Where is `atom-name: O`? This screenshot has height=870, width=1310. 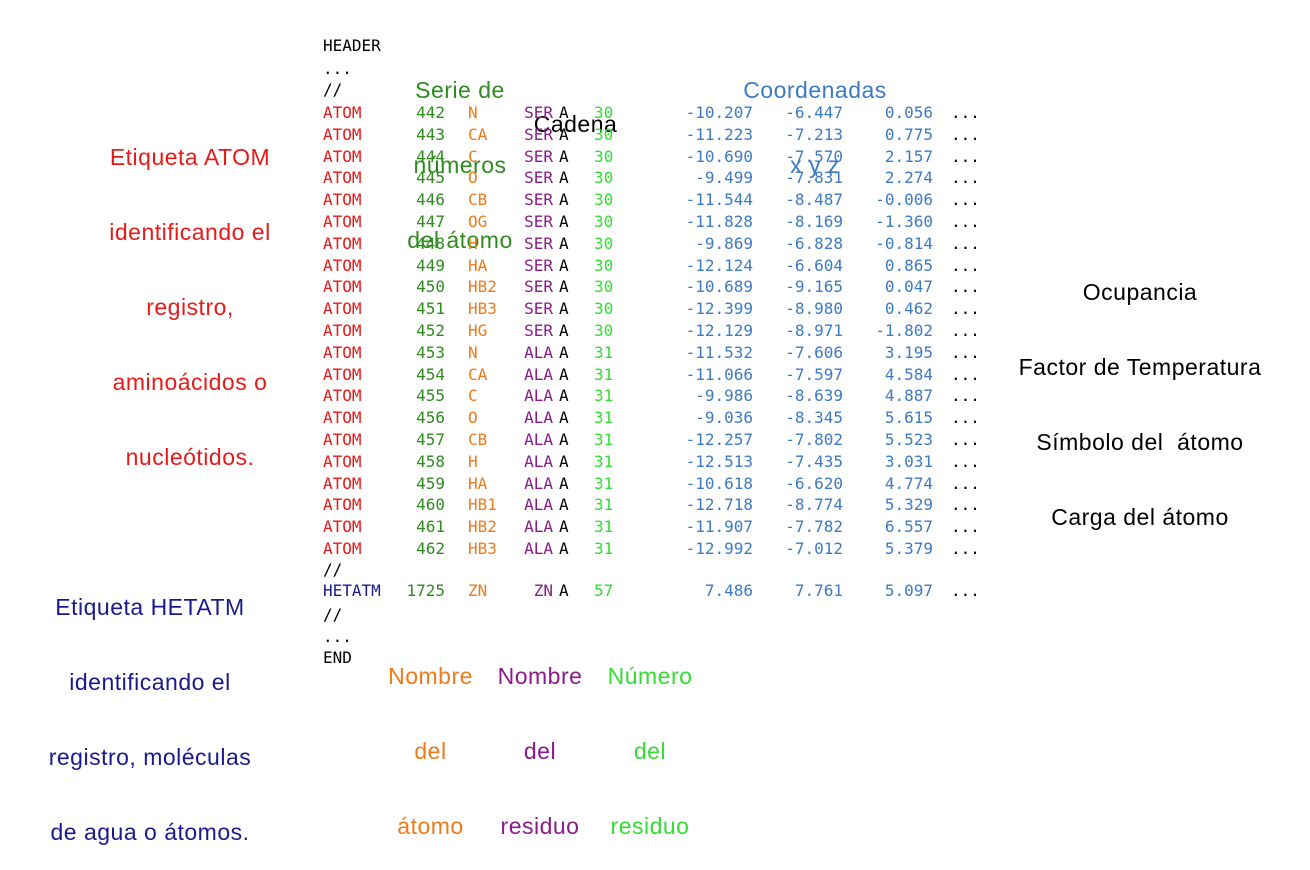 atom-name: O is located at coordinates (473, 178).